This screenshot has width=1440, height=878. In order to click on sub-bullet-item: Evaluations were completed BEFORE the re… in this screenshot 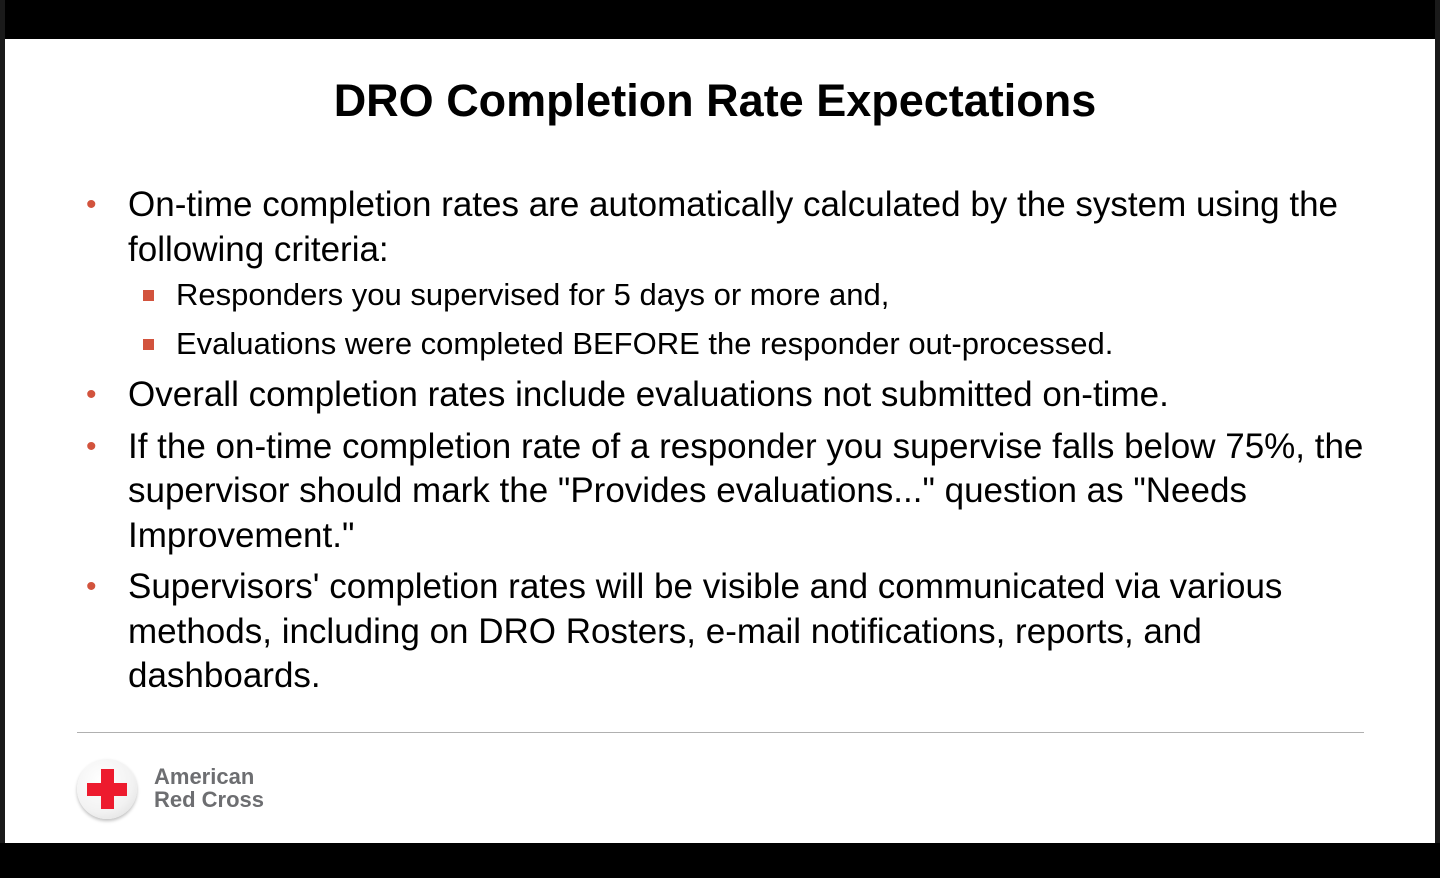, I will do `click(725, 344)`.